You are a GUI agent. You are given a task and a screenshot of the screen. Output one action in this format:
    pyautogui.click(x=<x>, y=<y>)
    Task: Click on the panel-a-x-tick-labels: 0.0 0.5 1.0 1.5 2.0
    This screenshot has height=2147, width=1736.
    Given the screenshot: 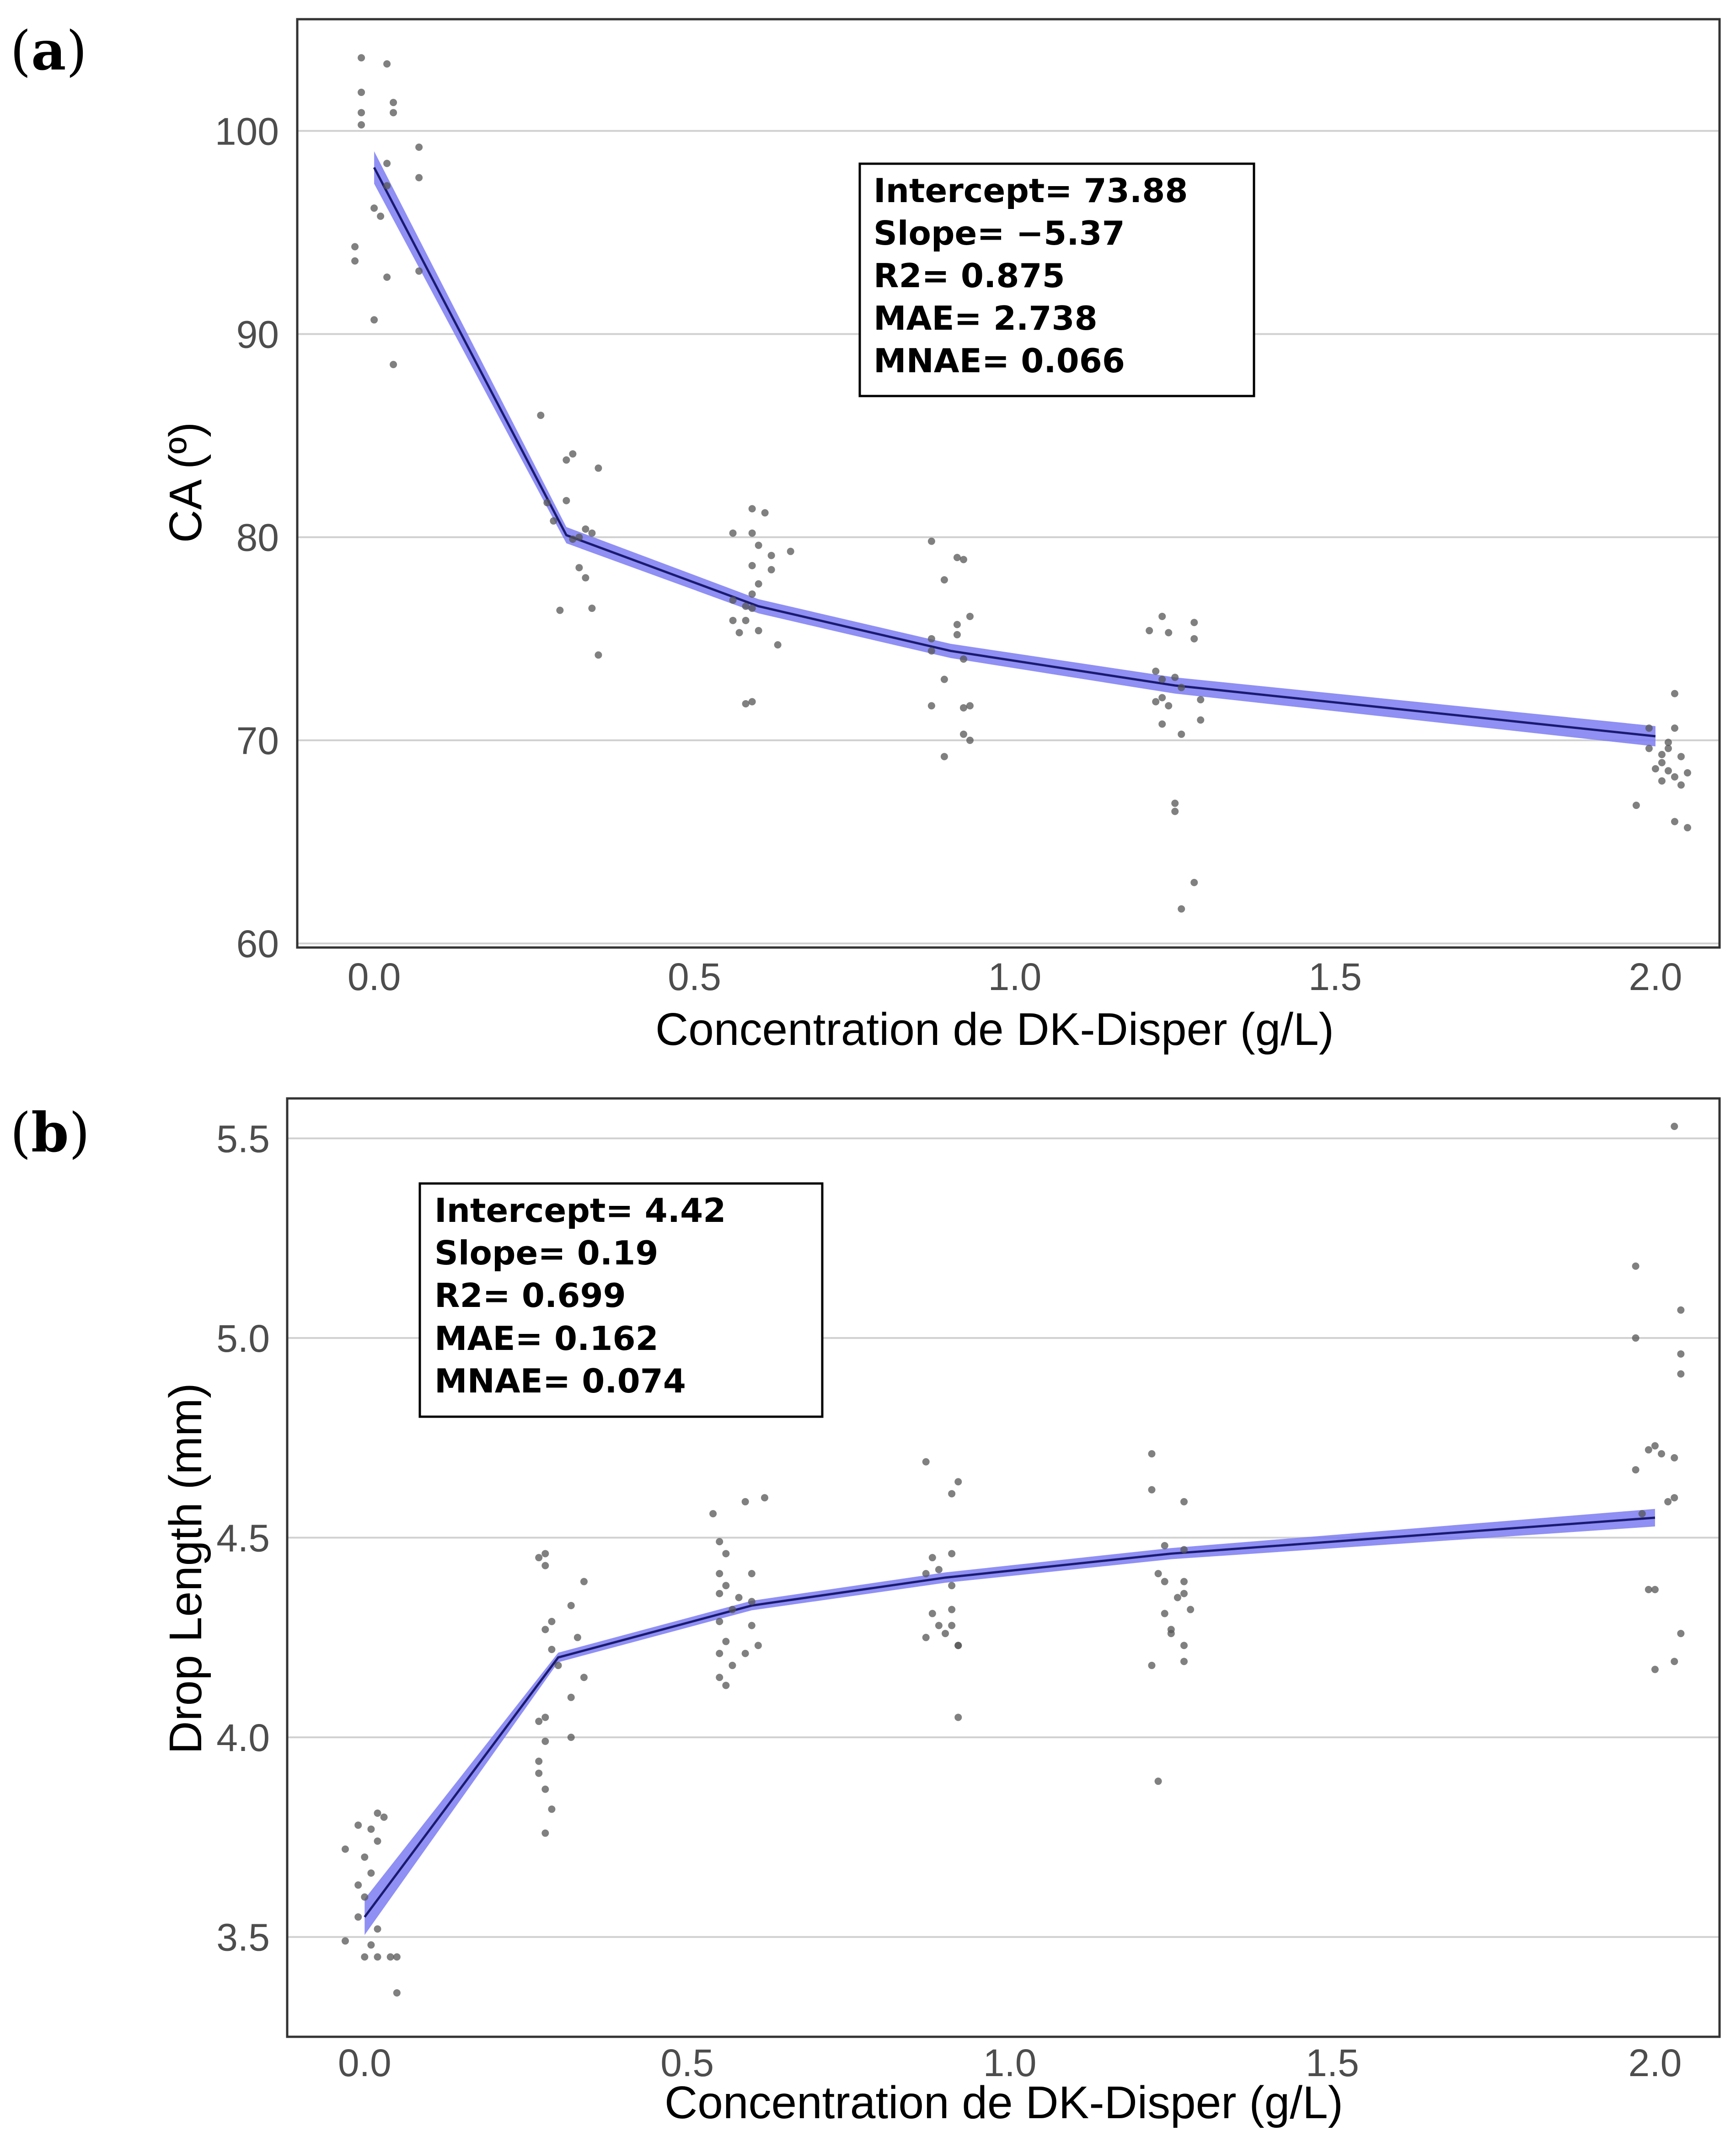 What is the action you would take?
    pyautogui.click(x=1015, y=976)
    